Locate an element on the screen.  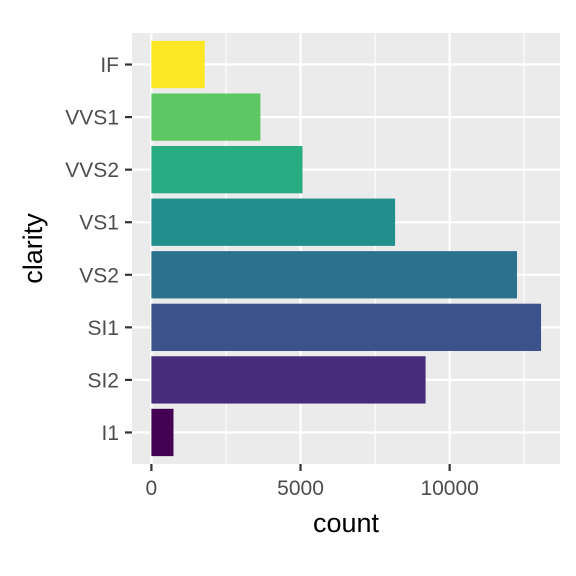
y-axis: I1 SI2 SI1 VS2 VS1 VVS2 VVS1 IF is located at coordinates (98, 249).